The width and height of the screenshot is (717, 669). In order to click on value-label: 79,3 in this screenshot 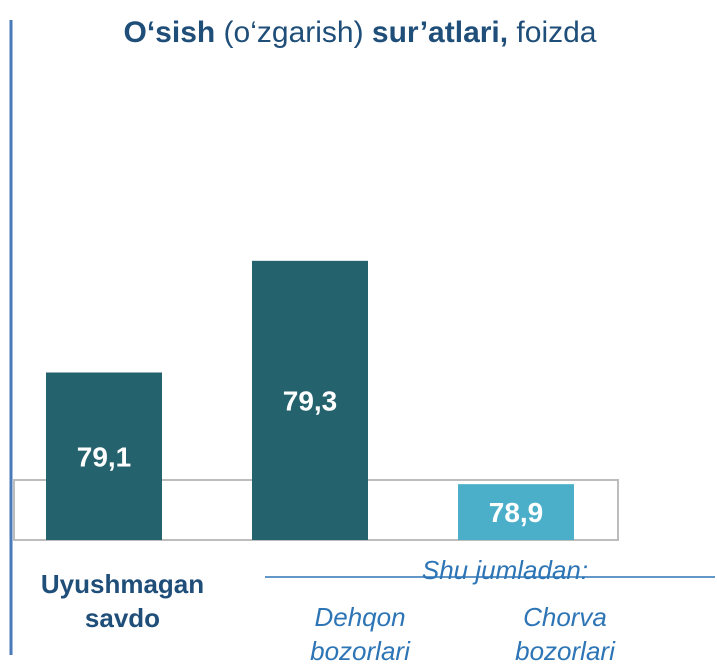, I will do `click(310, 400)`.